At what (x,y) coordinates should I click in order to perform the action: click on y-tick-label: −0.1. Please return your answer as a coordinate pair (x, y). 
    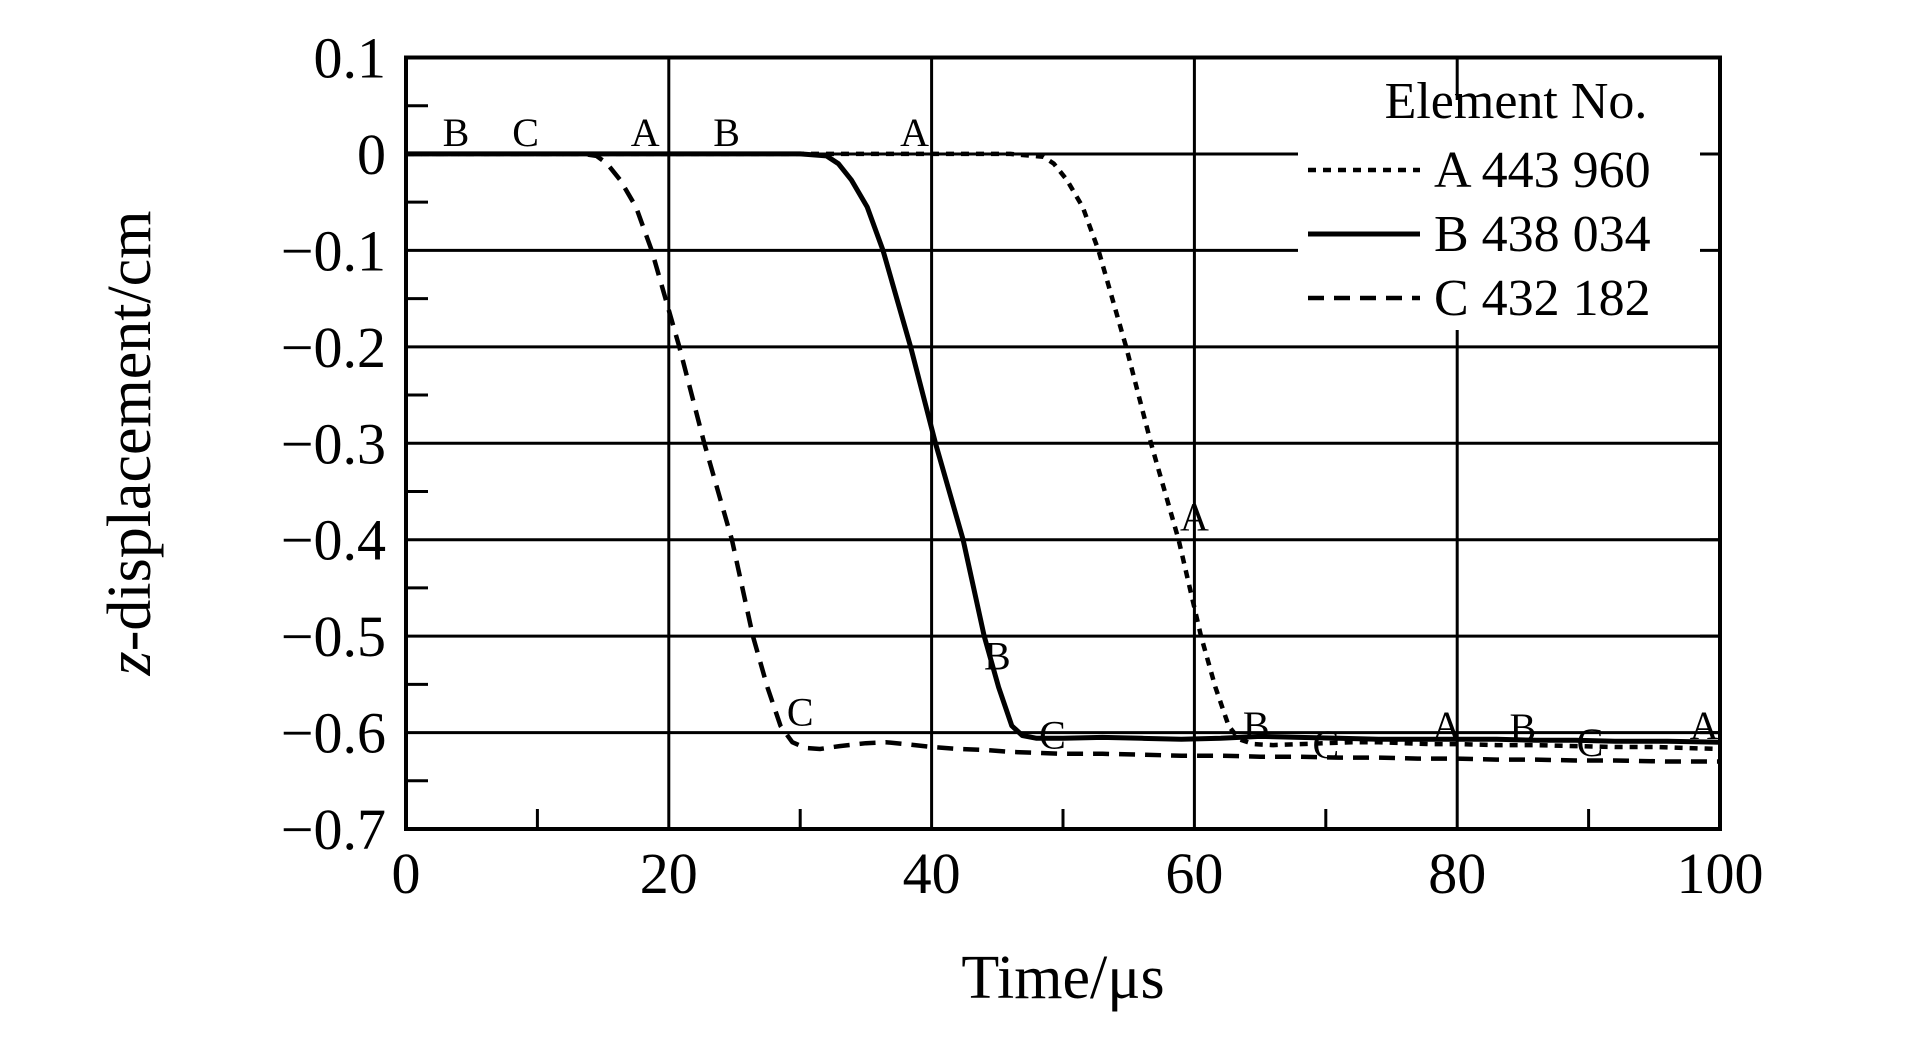
    Looking at the image, I should click on (333, 250).